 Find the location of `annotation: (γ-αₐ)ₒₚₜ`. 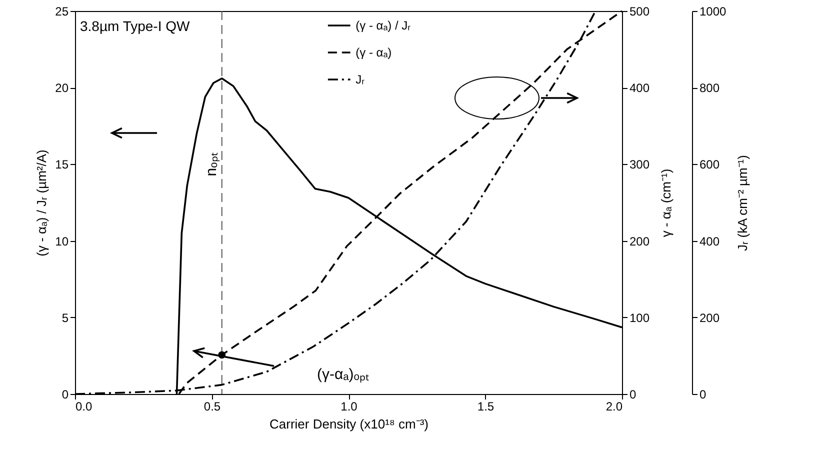

annotation: (γ-αₐ)ₒₚₜ is located at coordinates (343, 374).